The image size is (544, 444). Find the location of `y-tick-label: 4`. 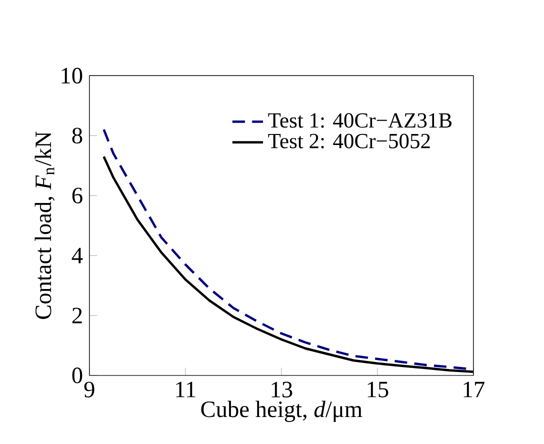

y-tick-label: 4 is located at coordinates (77, 256).